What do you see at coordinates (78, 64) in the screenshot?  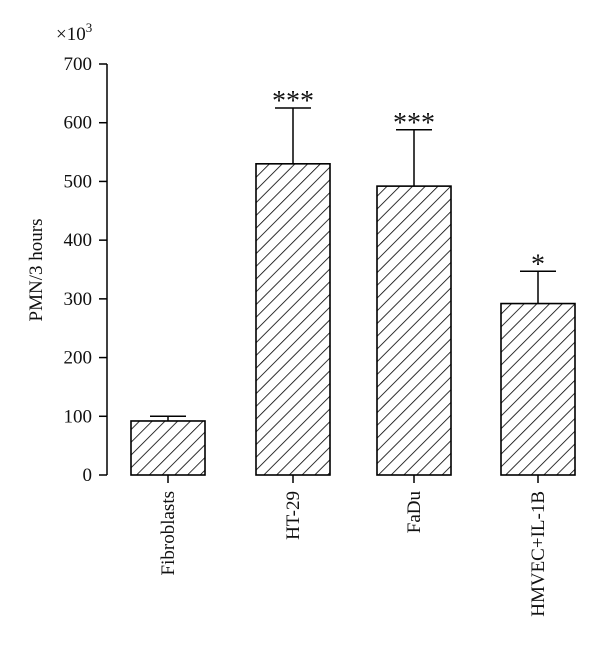 I see `y-tick-label: 700` at bounding box center [78, 64].